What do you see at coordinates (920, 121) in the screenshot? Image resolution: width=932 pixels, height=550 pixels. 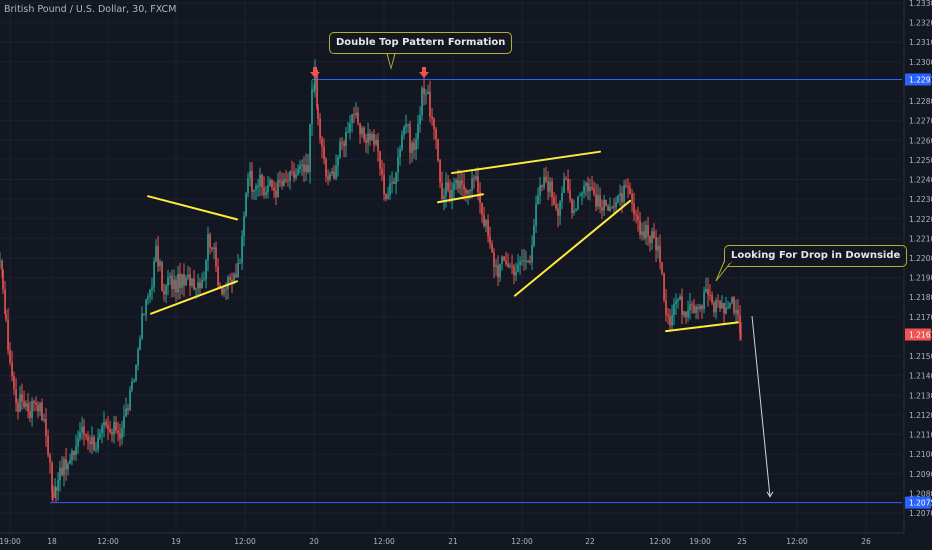 I see `price-tick-label: 1.22700` at bounding box center [920, 121].